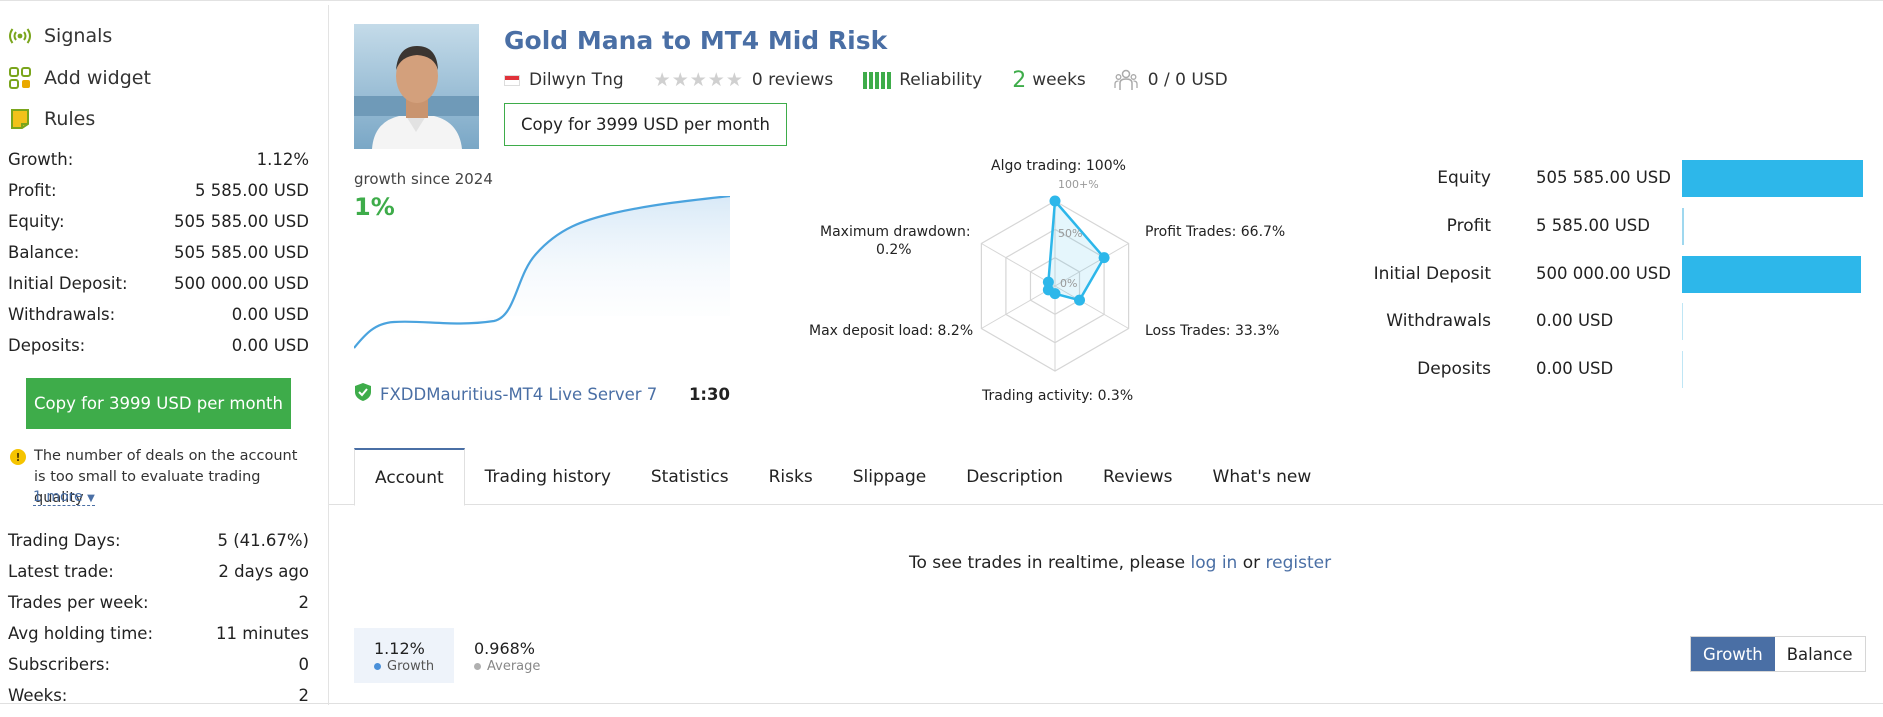  I want to click on stat-profit: Profit: 5 585.00 USD, so click(158, 190).